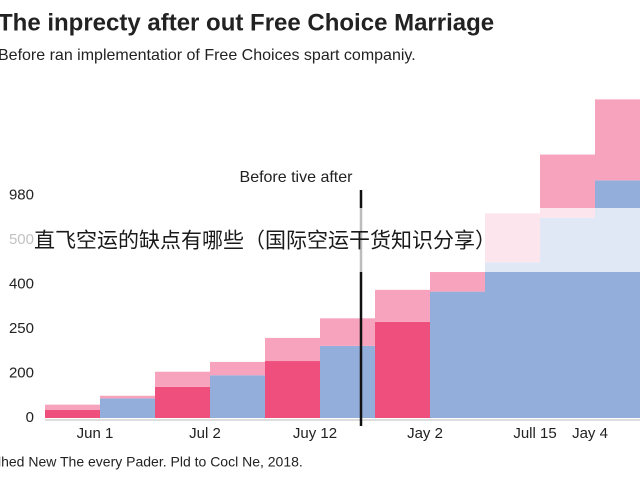 The width and height of the screenshot is (640, 480). What do you see at coordinates (315, 433) in the screenshot?
I see `x-tick-label: Juy 12` at bounding box center [315, 433].